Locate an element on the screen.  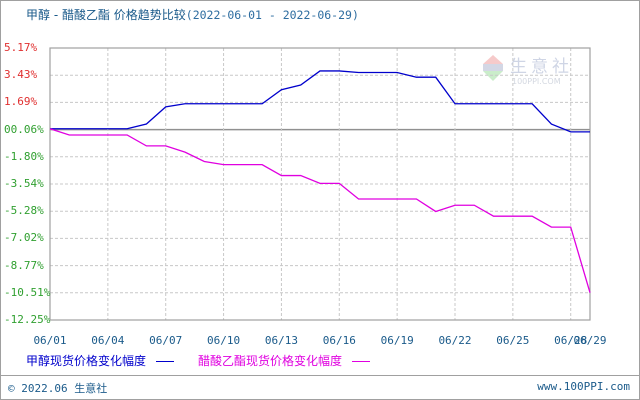
y-tick-label: 1.69% is located at coordinates (21, 102).